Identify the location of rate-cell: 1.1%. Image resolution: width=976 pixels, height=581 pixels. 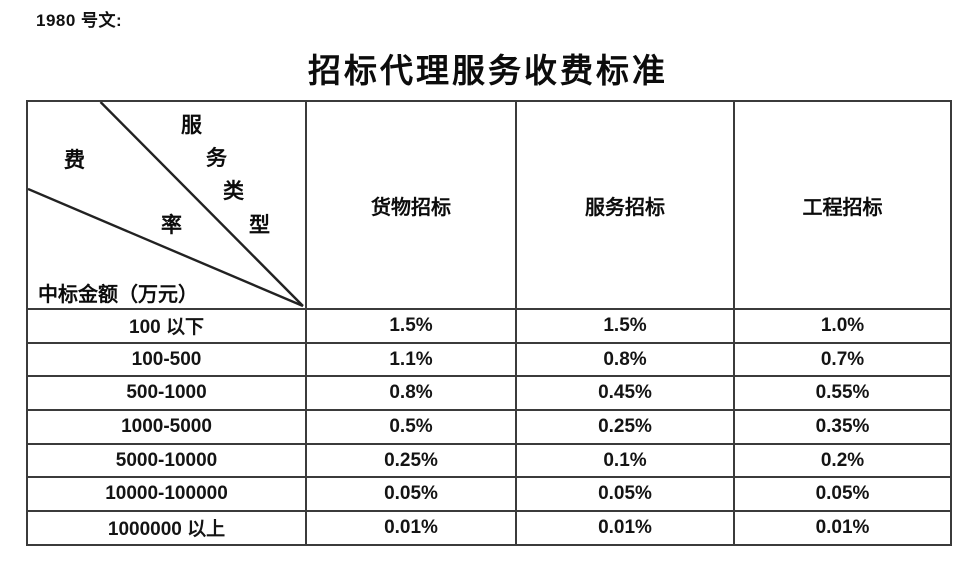
(411, 359).